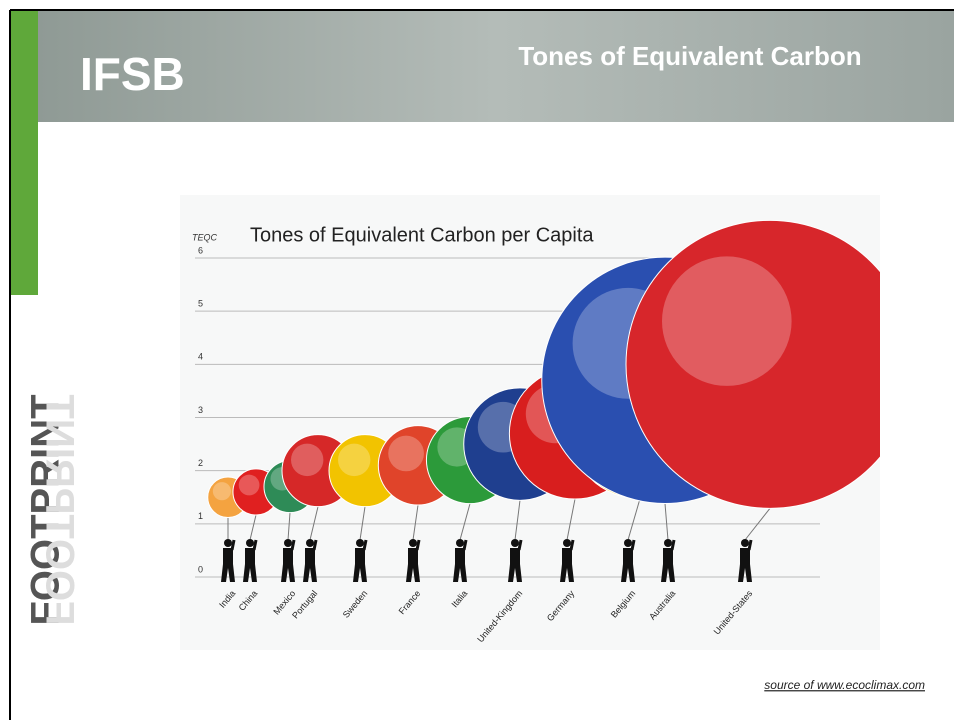 This screenshot has width=954, height=720. I want to click on y-tick-label: 2, so click(200, 463).